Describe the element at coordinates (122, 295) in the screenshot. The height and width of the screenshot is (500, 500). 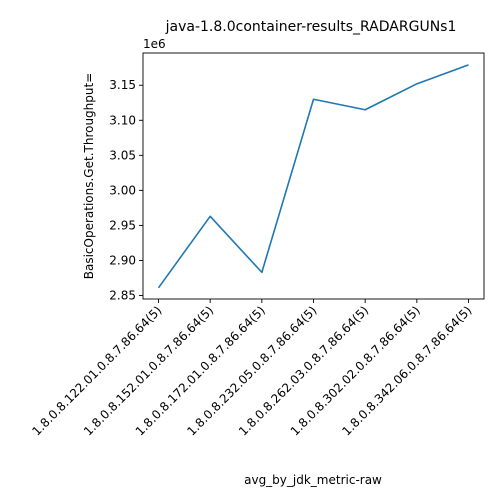
I see `y-tick-label: 2.85` at that location.